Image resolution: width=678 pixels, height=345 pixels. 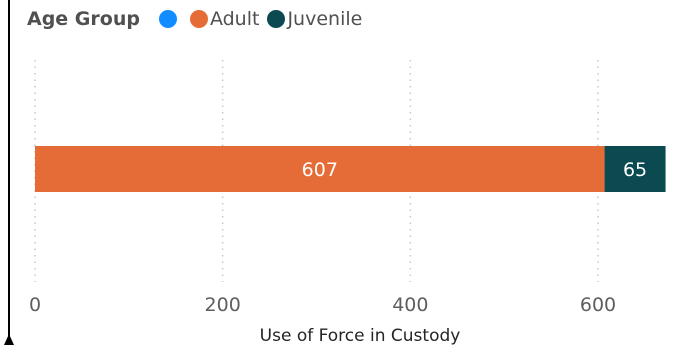 What do you see at coordinates (325, 19) in the screenshot?
I see `legend-label-juvenile: Juvenile` at bounding box center [325, 19].